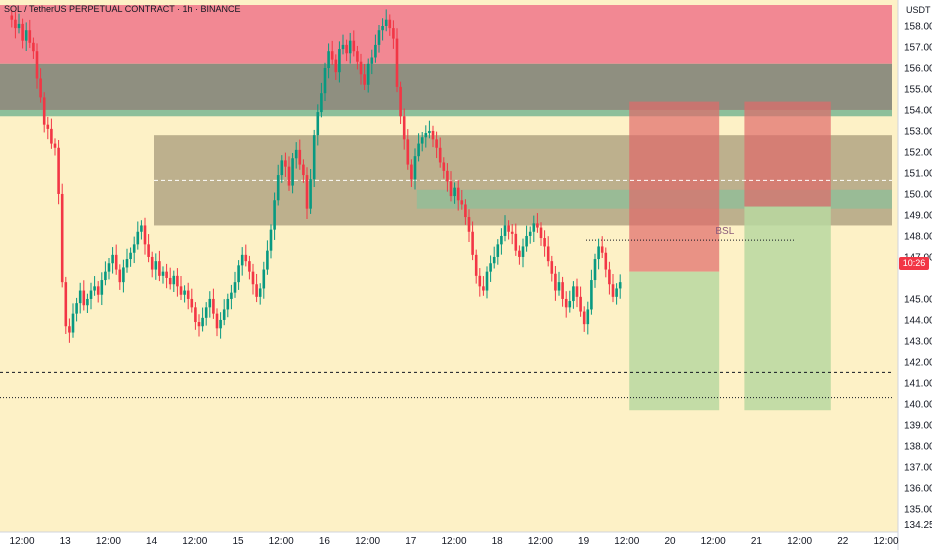 This screenshot has width=932, height=555. Describe the element at coordinates (918, 383) in the screenshot. I see `y-tick-label: 141.00` at that location.